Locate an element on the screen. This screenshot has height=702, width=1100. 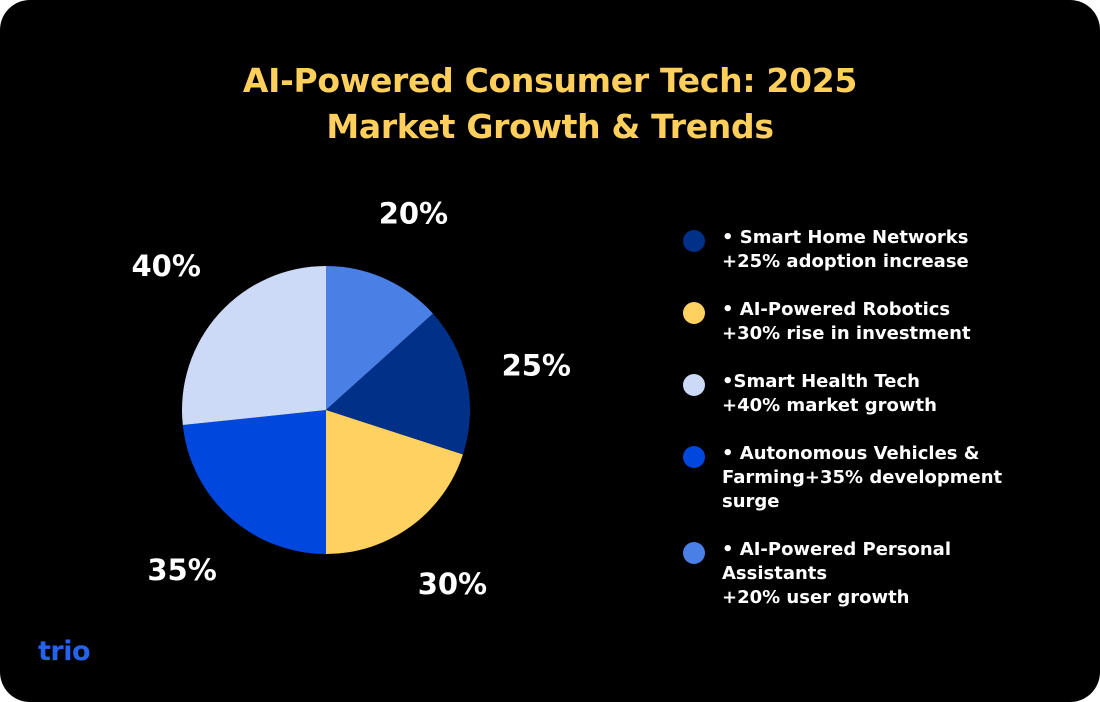
legend-line: • AI-Powered Personal is located at coordinates (836, 549).